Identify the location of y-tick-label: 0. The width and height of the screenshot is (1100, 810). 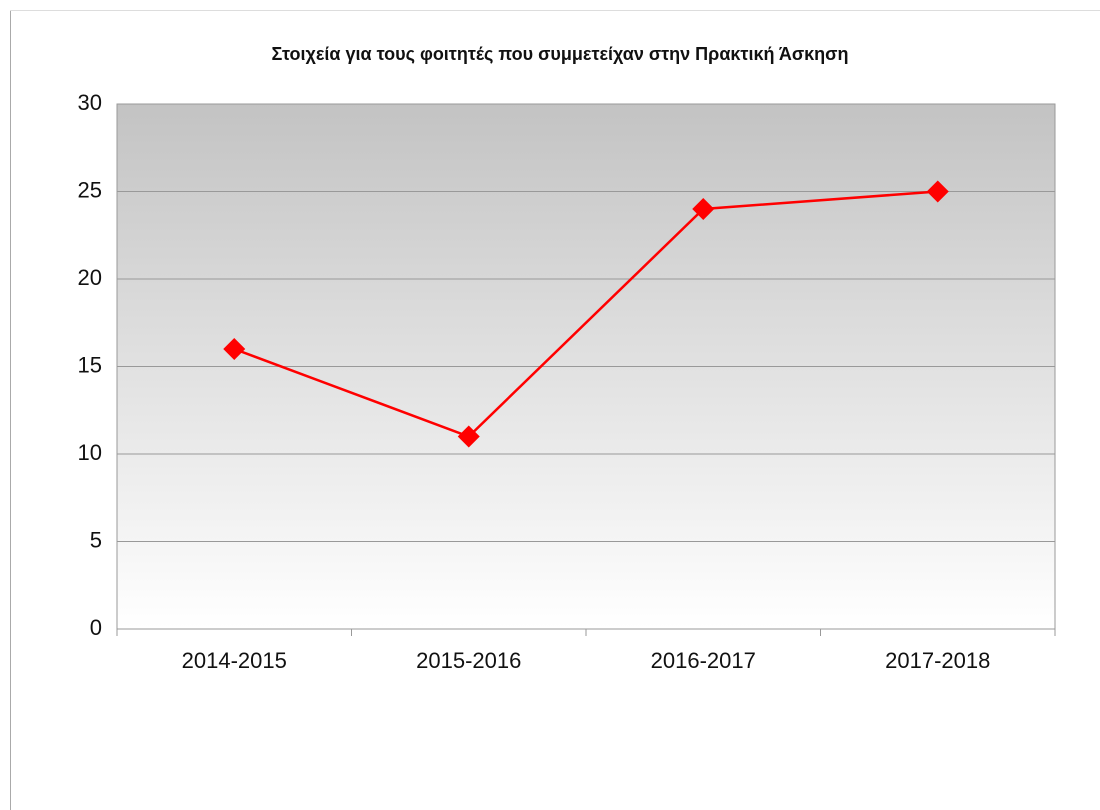
(96, 627).